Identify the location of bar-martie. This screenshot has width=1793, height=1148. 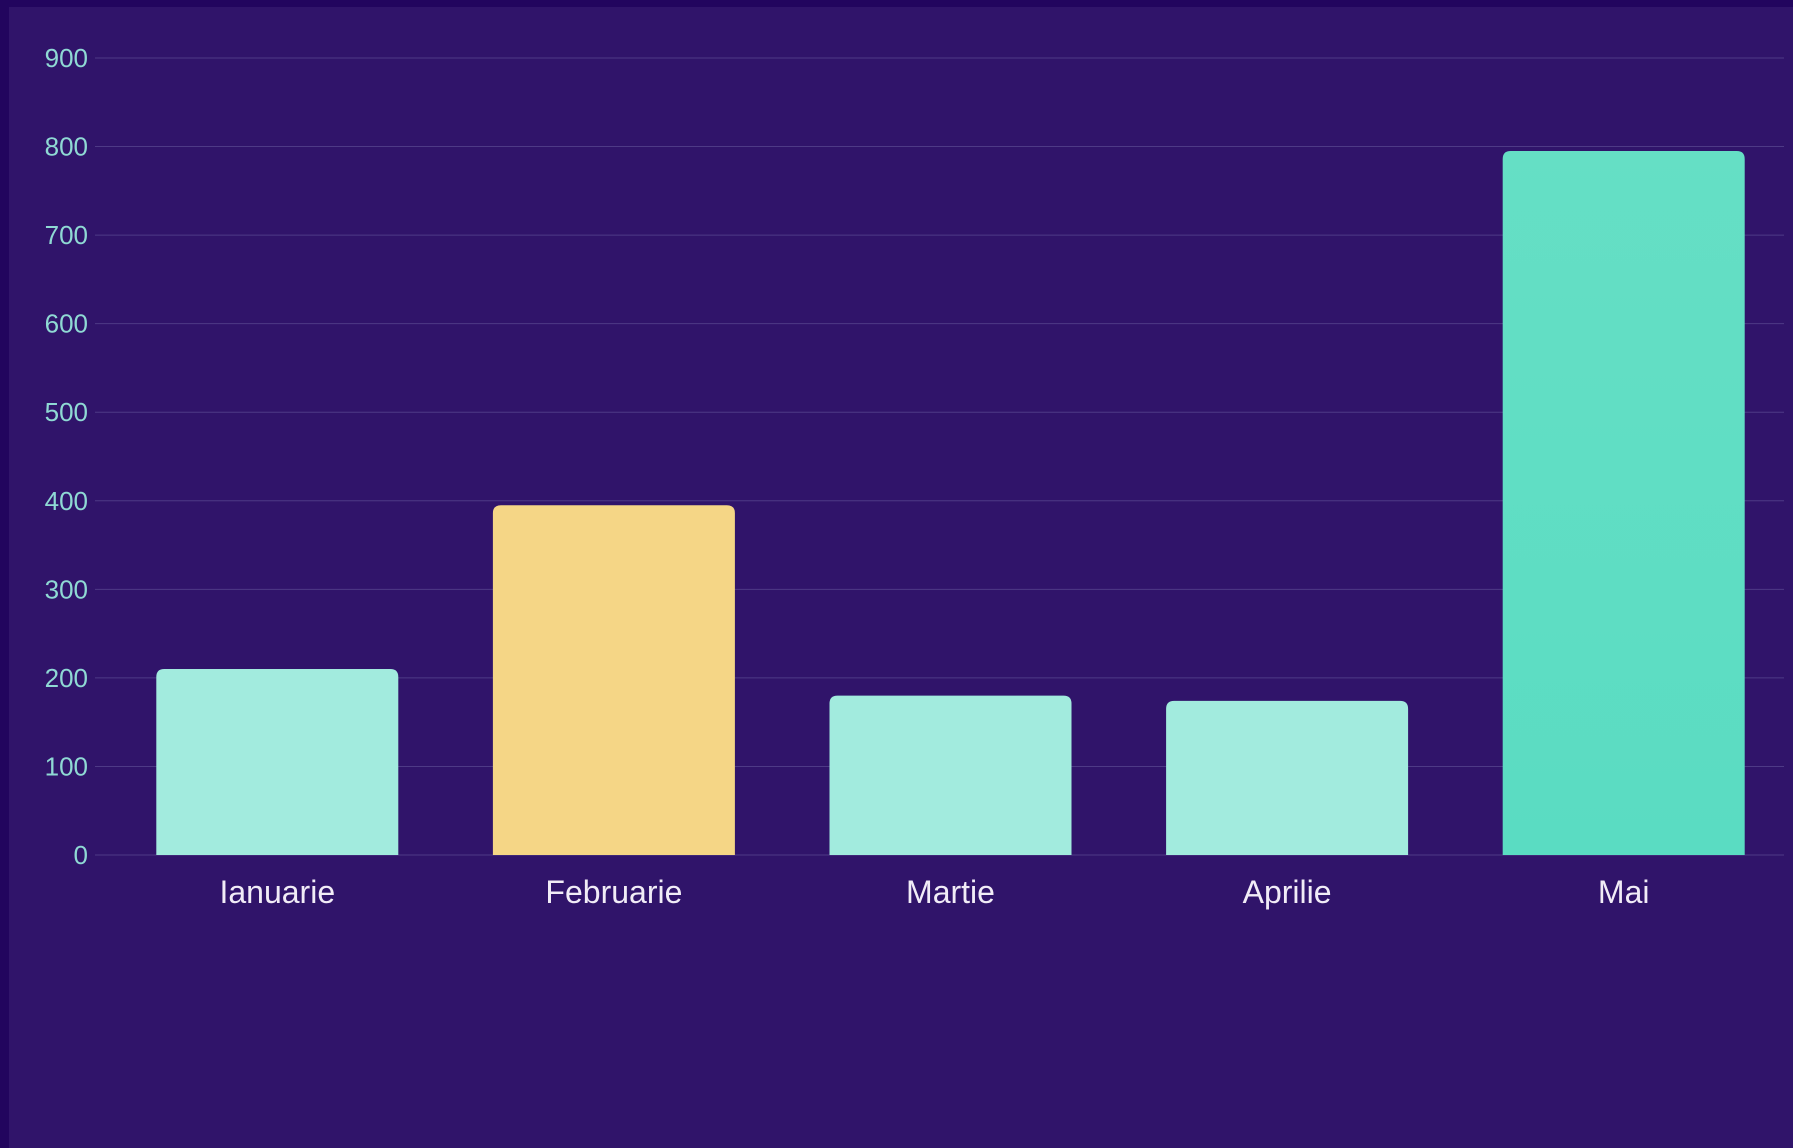
(950, 775).